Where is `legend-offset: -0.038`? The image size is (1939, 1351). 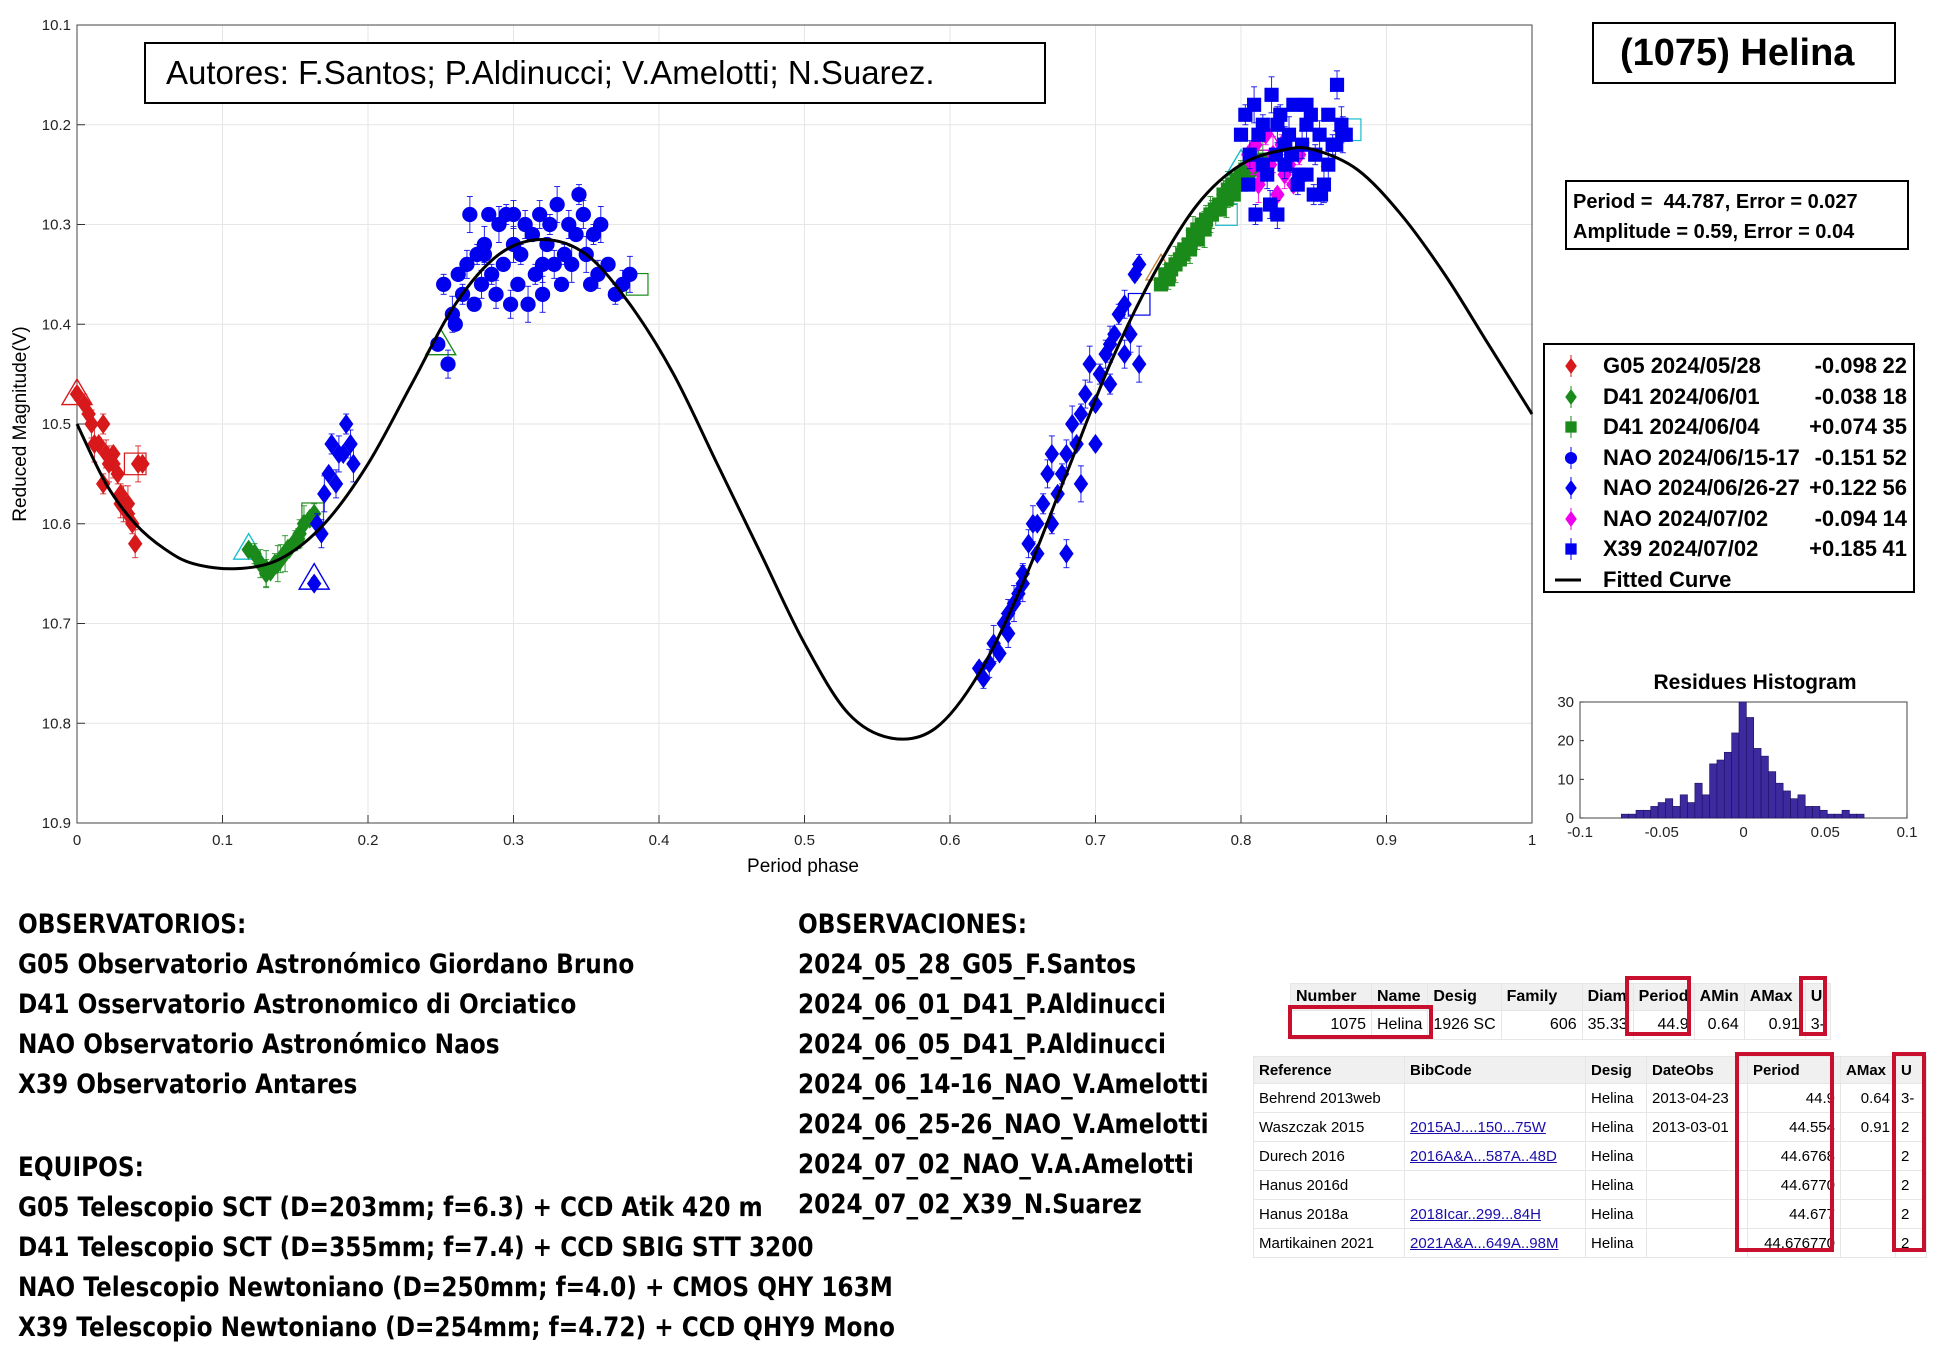 legend-offset: -0.038 is located at coordinates (1845, 396).